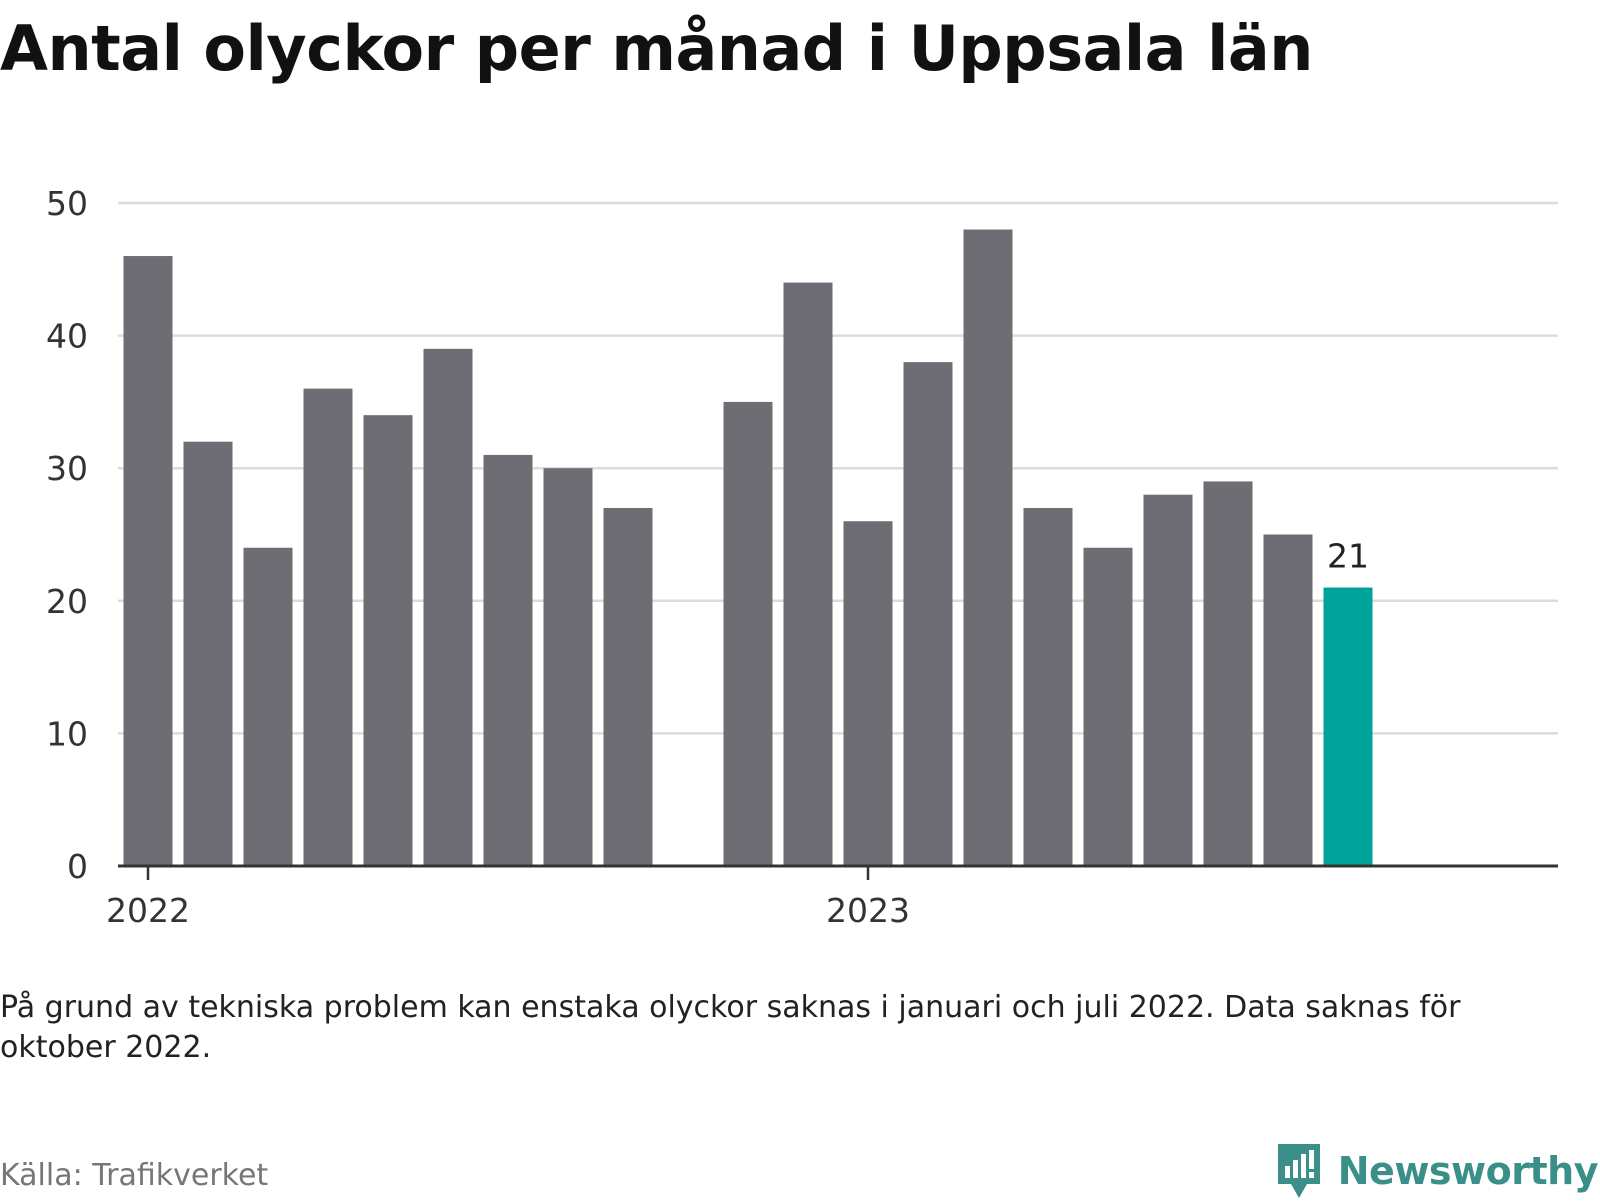 The width and height of the screenshot is (1600, 1202). I want to click on y-axis-ticks: 0 10 20 30 40 50, so click(67, 535).